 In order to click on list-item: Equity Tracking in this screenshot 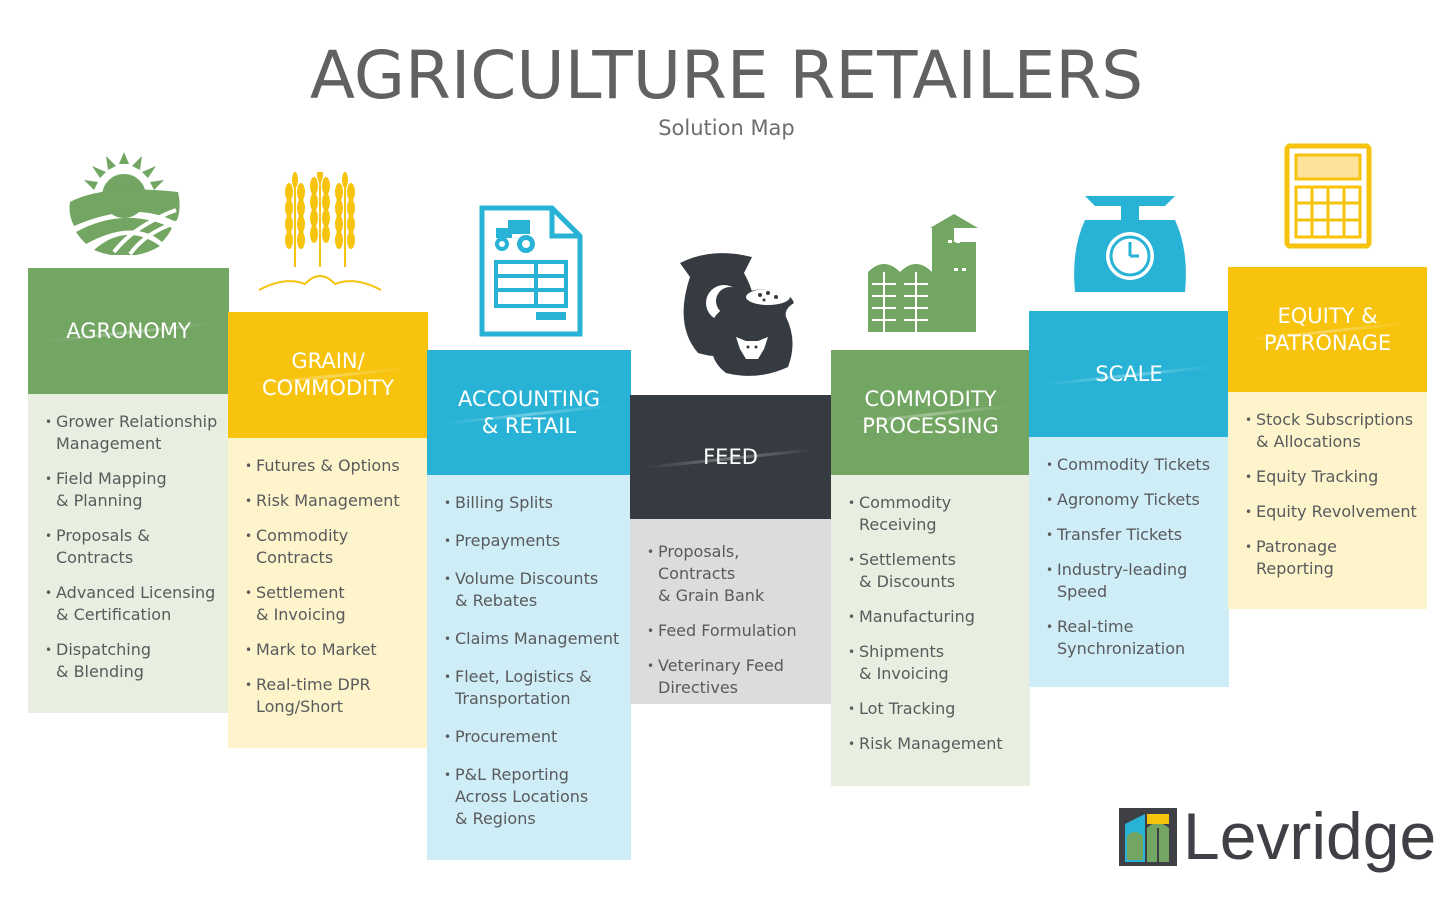, I will do `click(1331, 477)`.